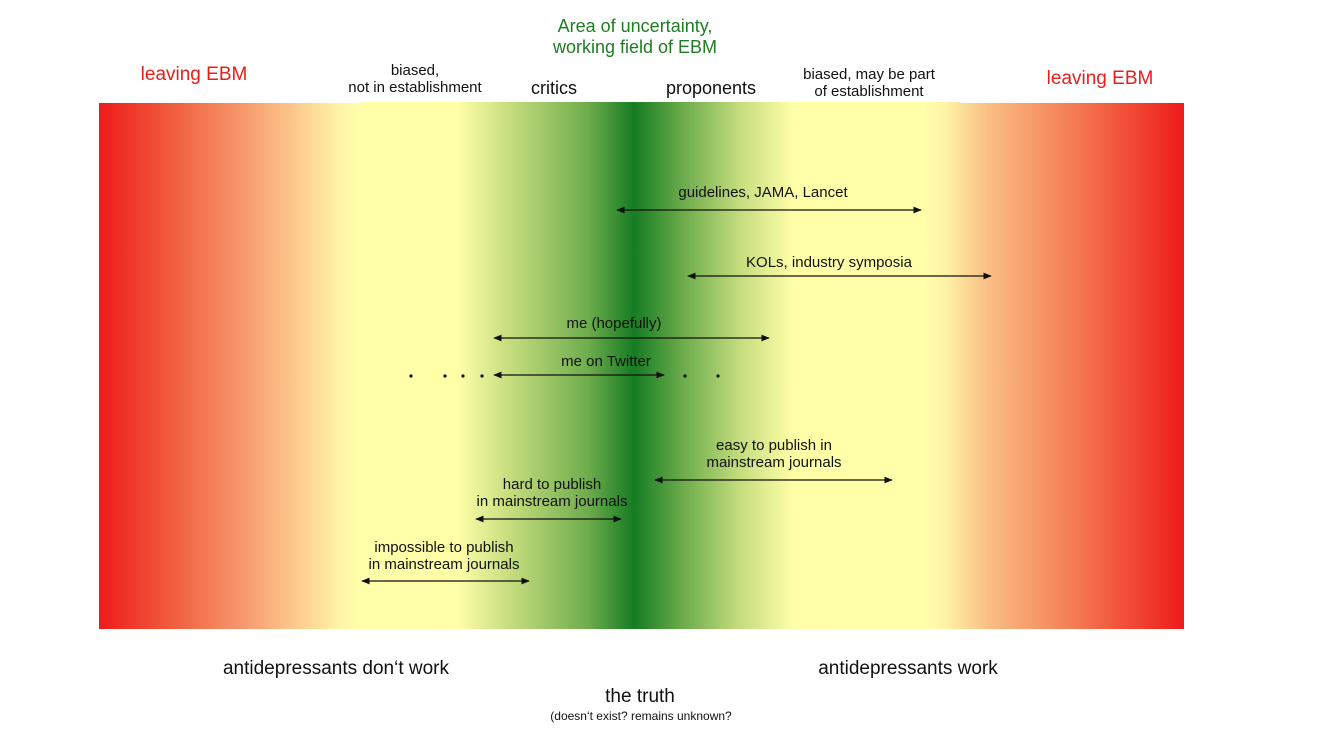  I want to click on critics-label: critics, so click(554, 88).